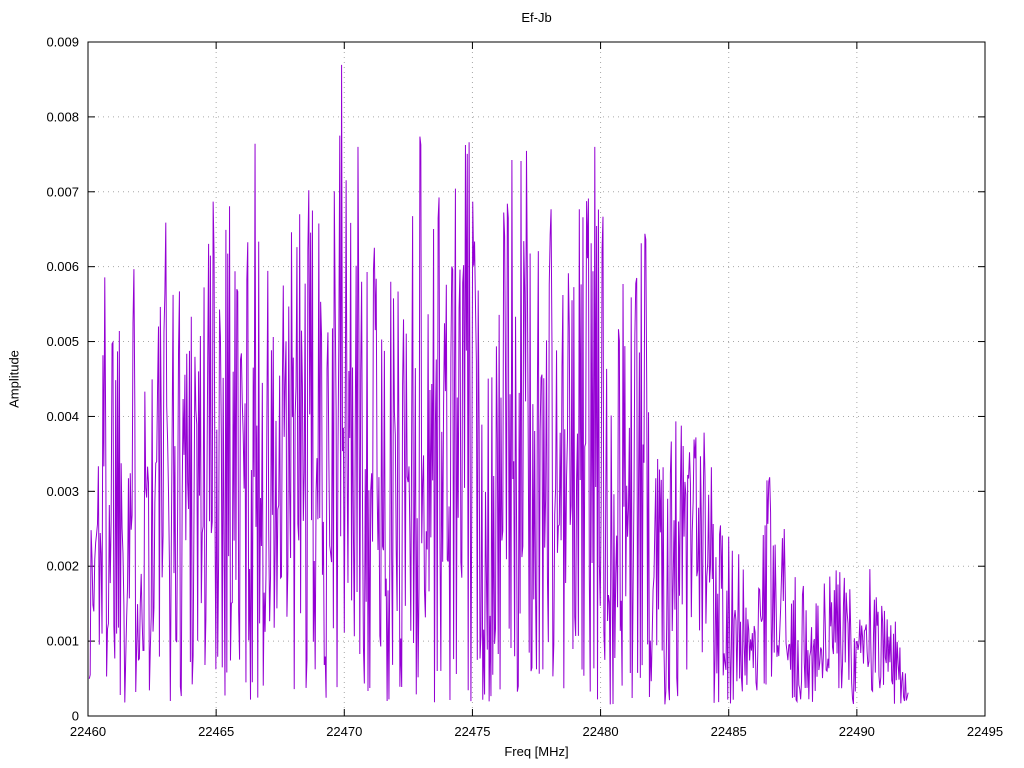 The height and width of the screenshot is (768, 1024). I want to click on y-tick-label: 0, so click(75, 716).